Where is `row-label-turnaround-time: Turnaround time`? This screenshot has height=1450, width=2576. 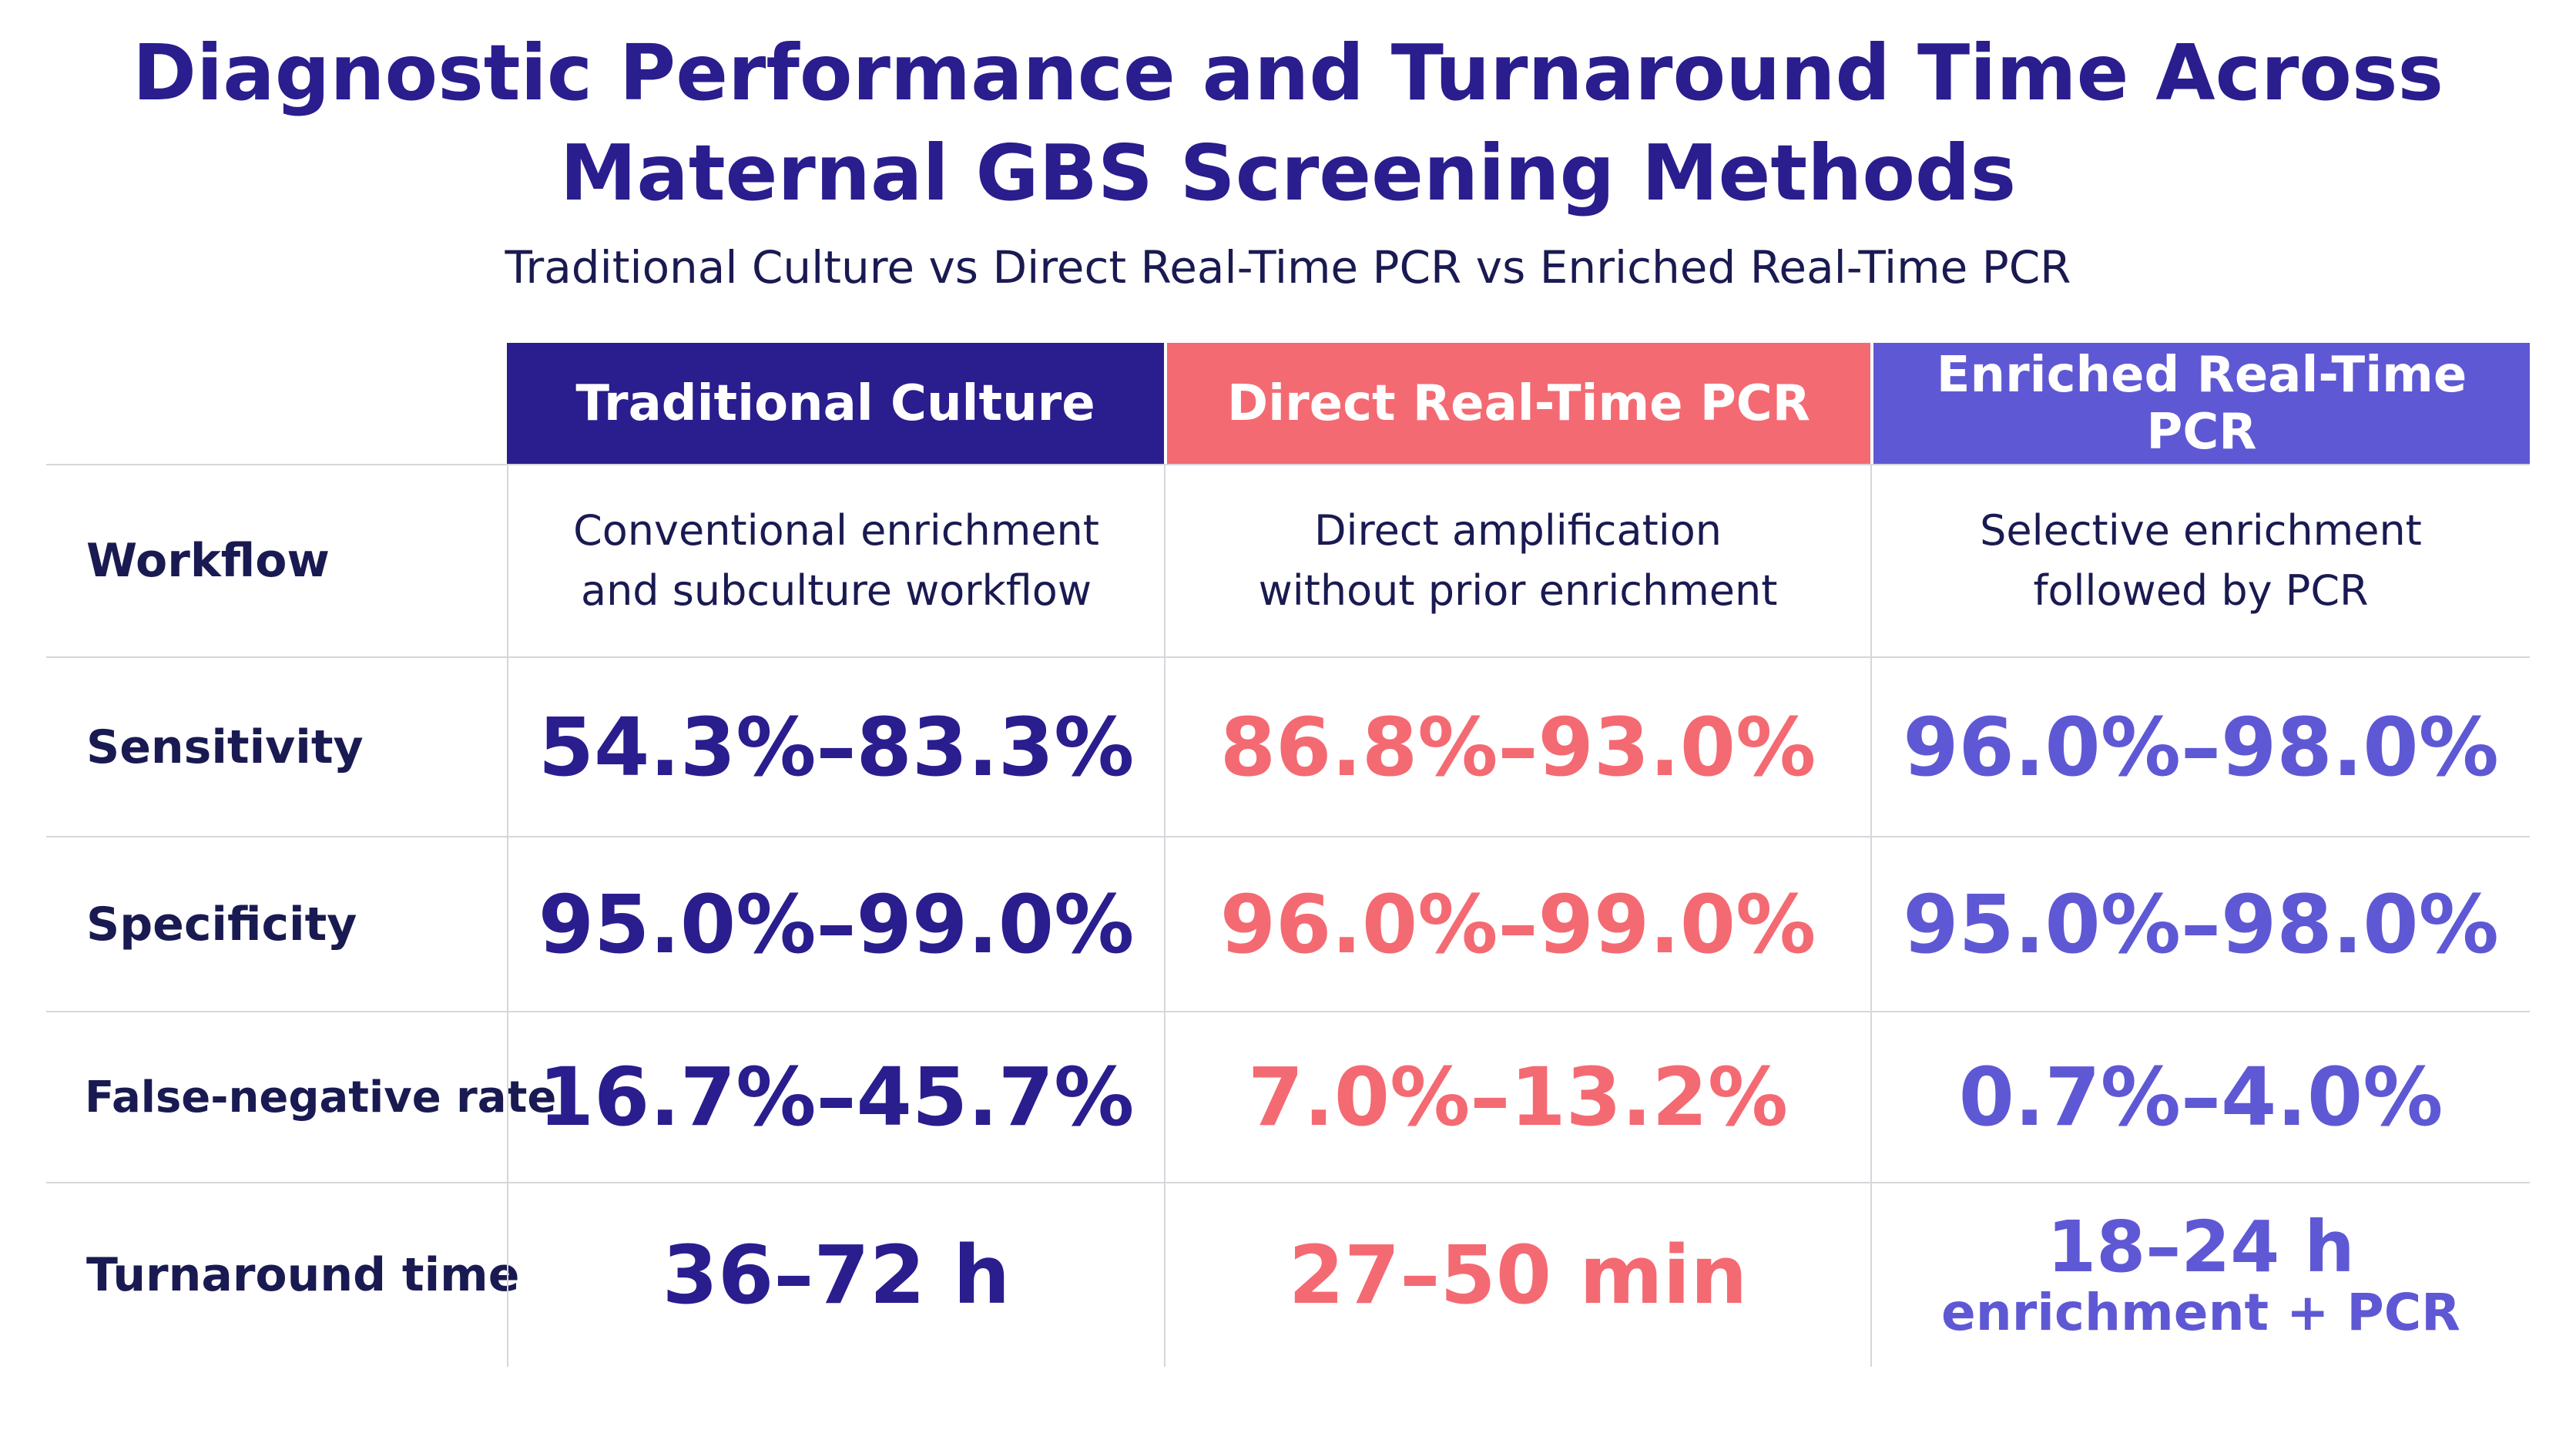 row-label-turnaround-time: Turnaround time is located at coordinates (282, 1274).